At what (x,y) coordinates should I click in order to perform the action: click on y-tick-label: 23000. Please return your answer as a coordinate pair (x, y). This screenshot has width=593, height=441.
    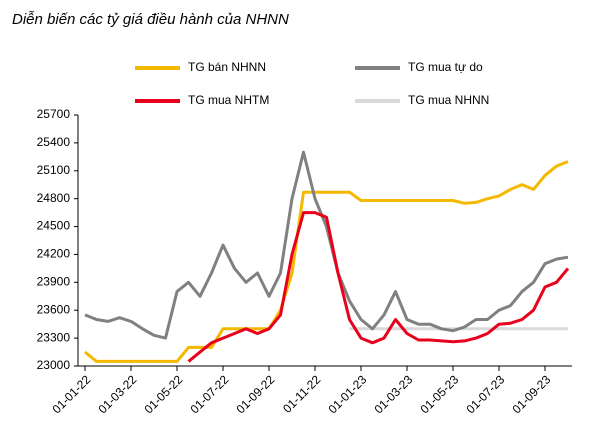
    Looking at the image, I should click on (54, 365).